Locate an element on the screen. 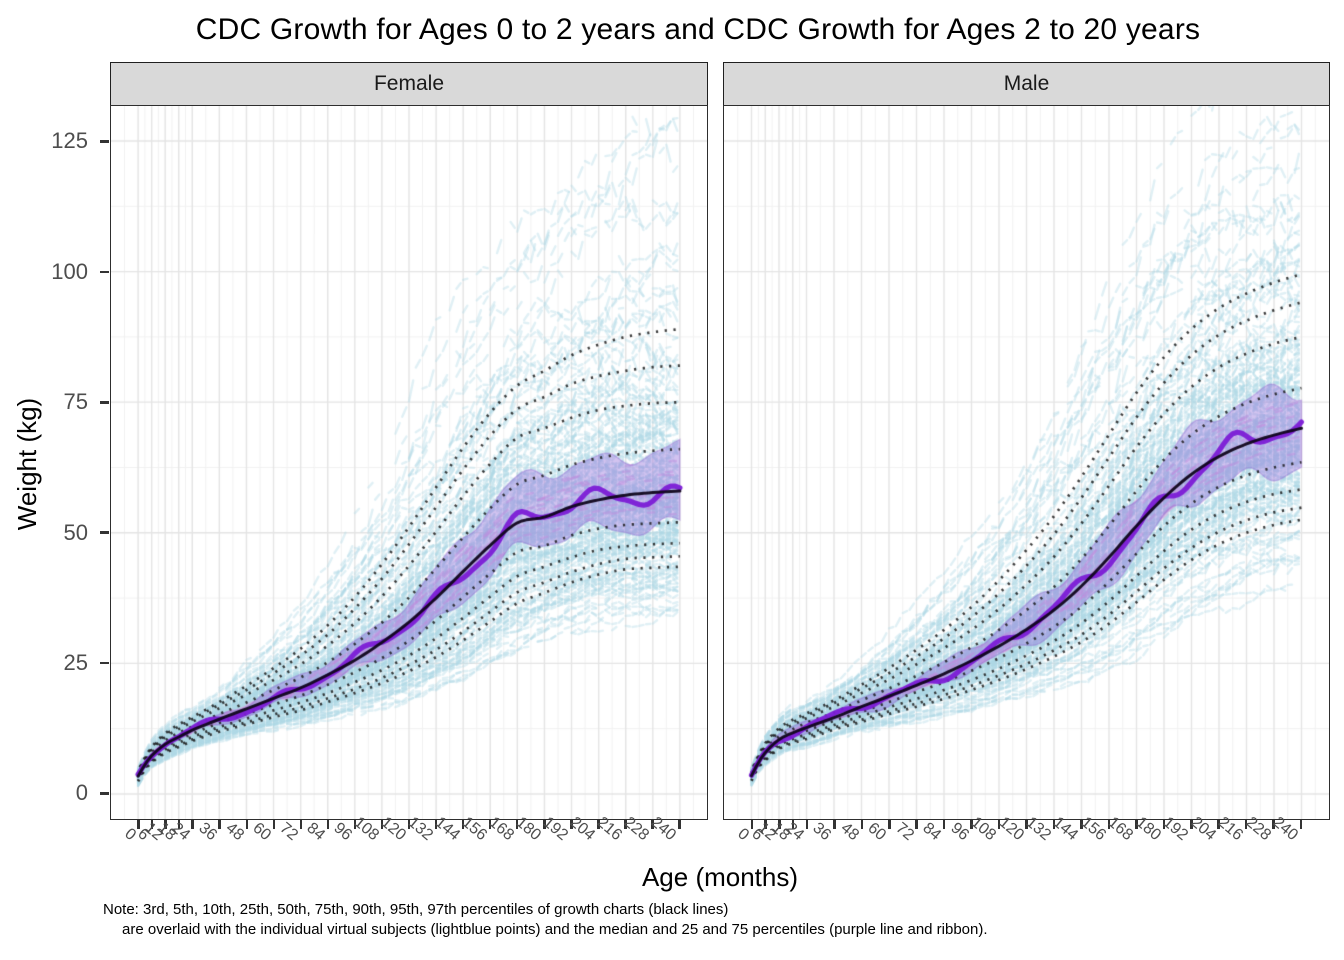 The height and width of the screenshot is (960, 1344). facet-label-male: Male is located at coordinates (1026, 83).